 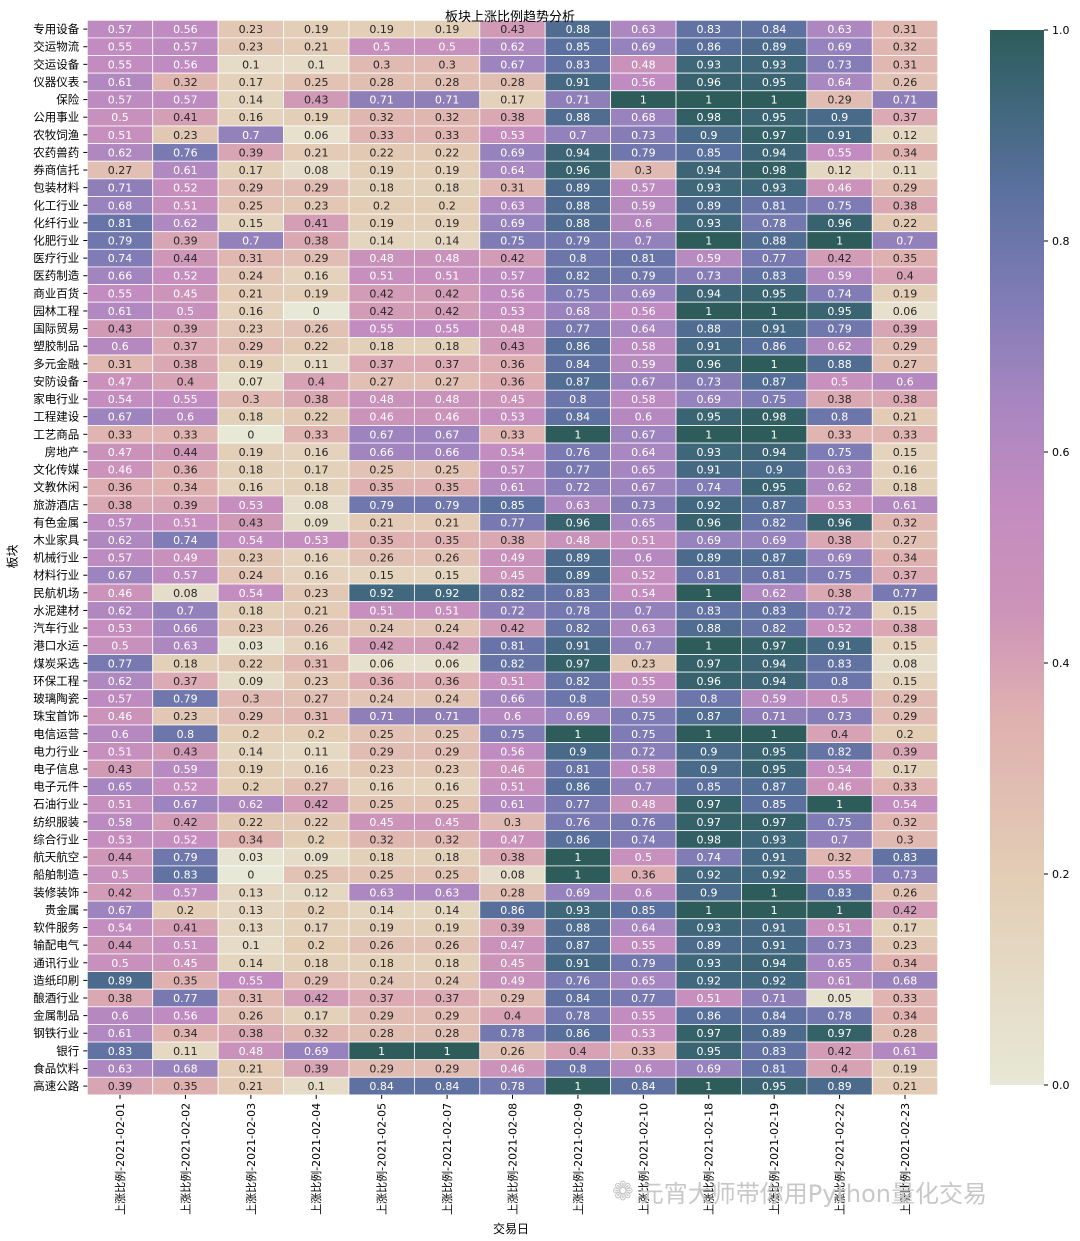 What do you see at coordinates (56, 29) in the screenshot?
I see `y-tick-label: 专用设备` at bounding box center [56, 29].